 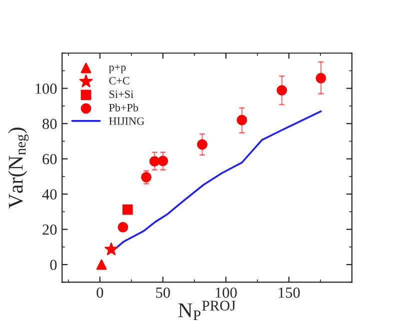 I want to click on x-tick-label: 150, so click(x=289, y=293).